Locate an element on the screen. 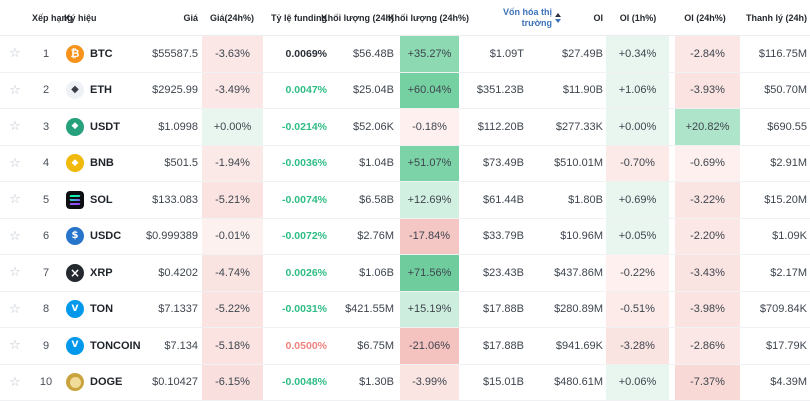 The width and height of the screenshot is (810, 401). liquidation-24h-cell: $4.39M is located at coordinates (788, 382).